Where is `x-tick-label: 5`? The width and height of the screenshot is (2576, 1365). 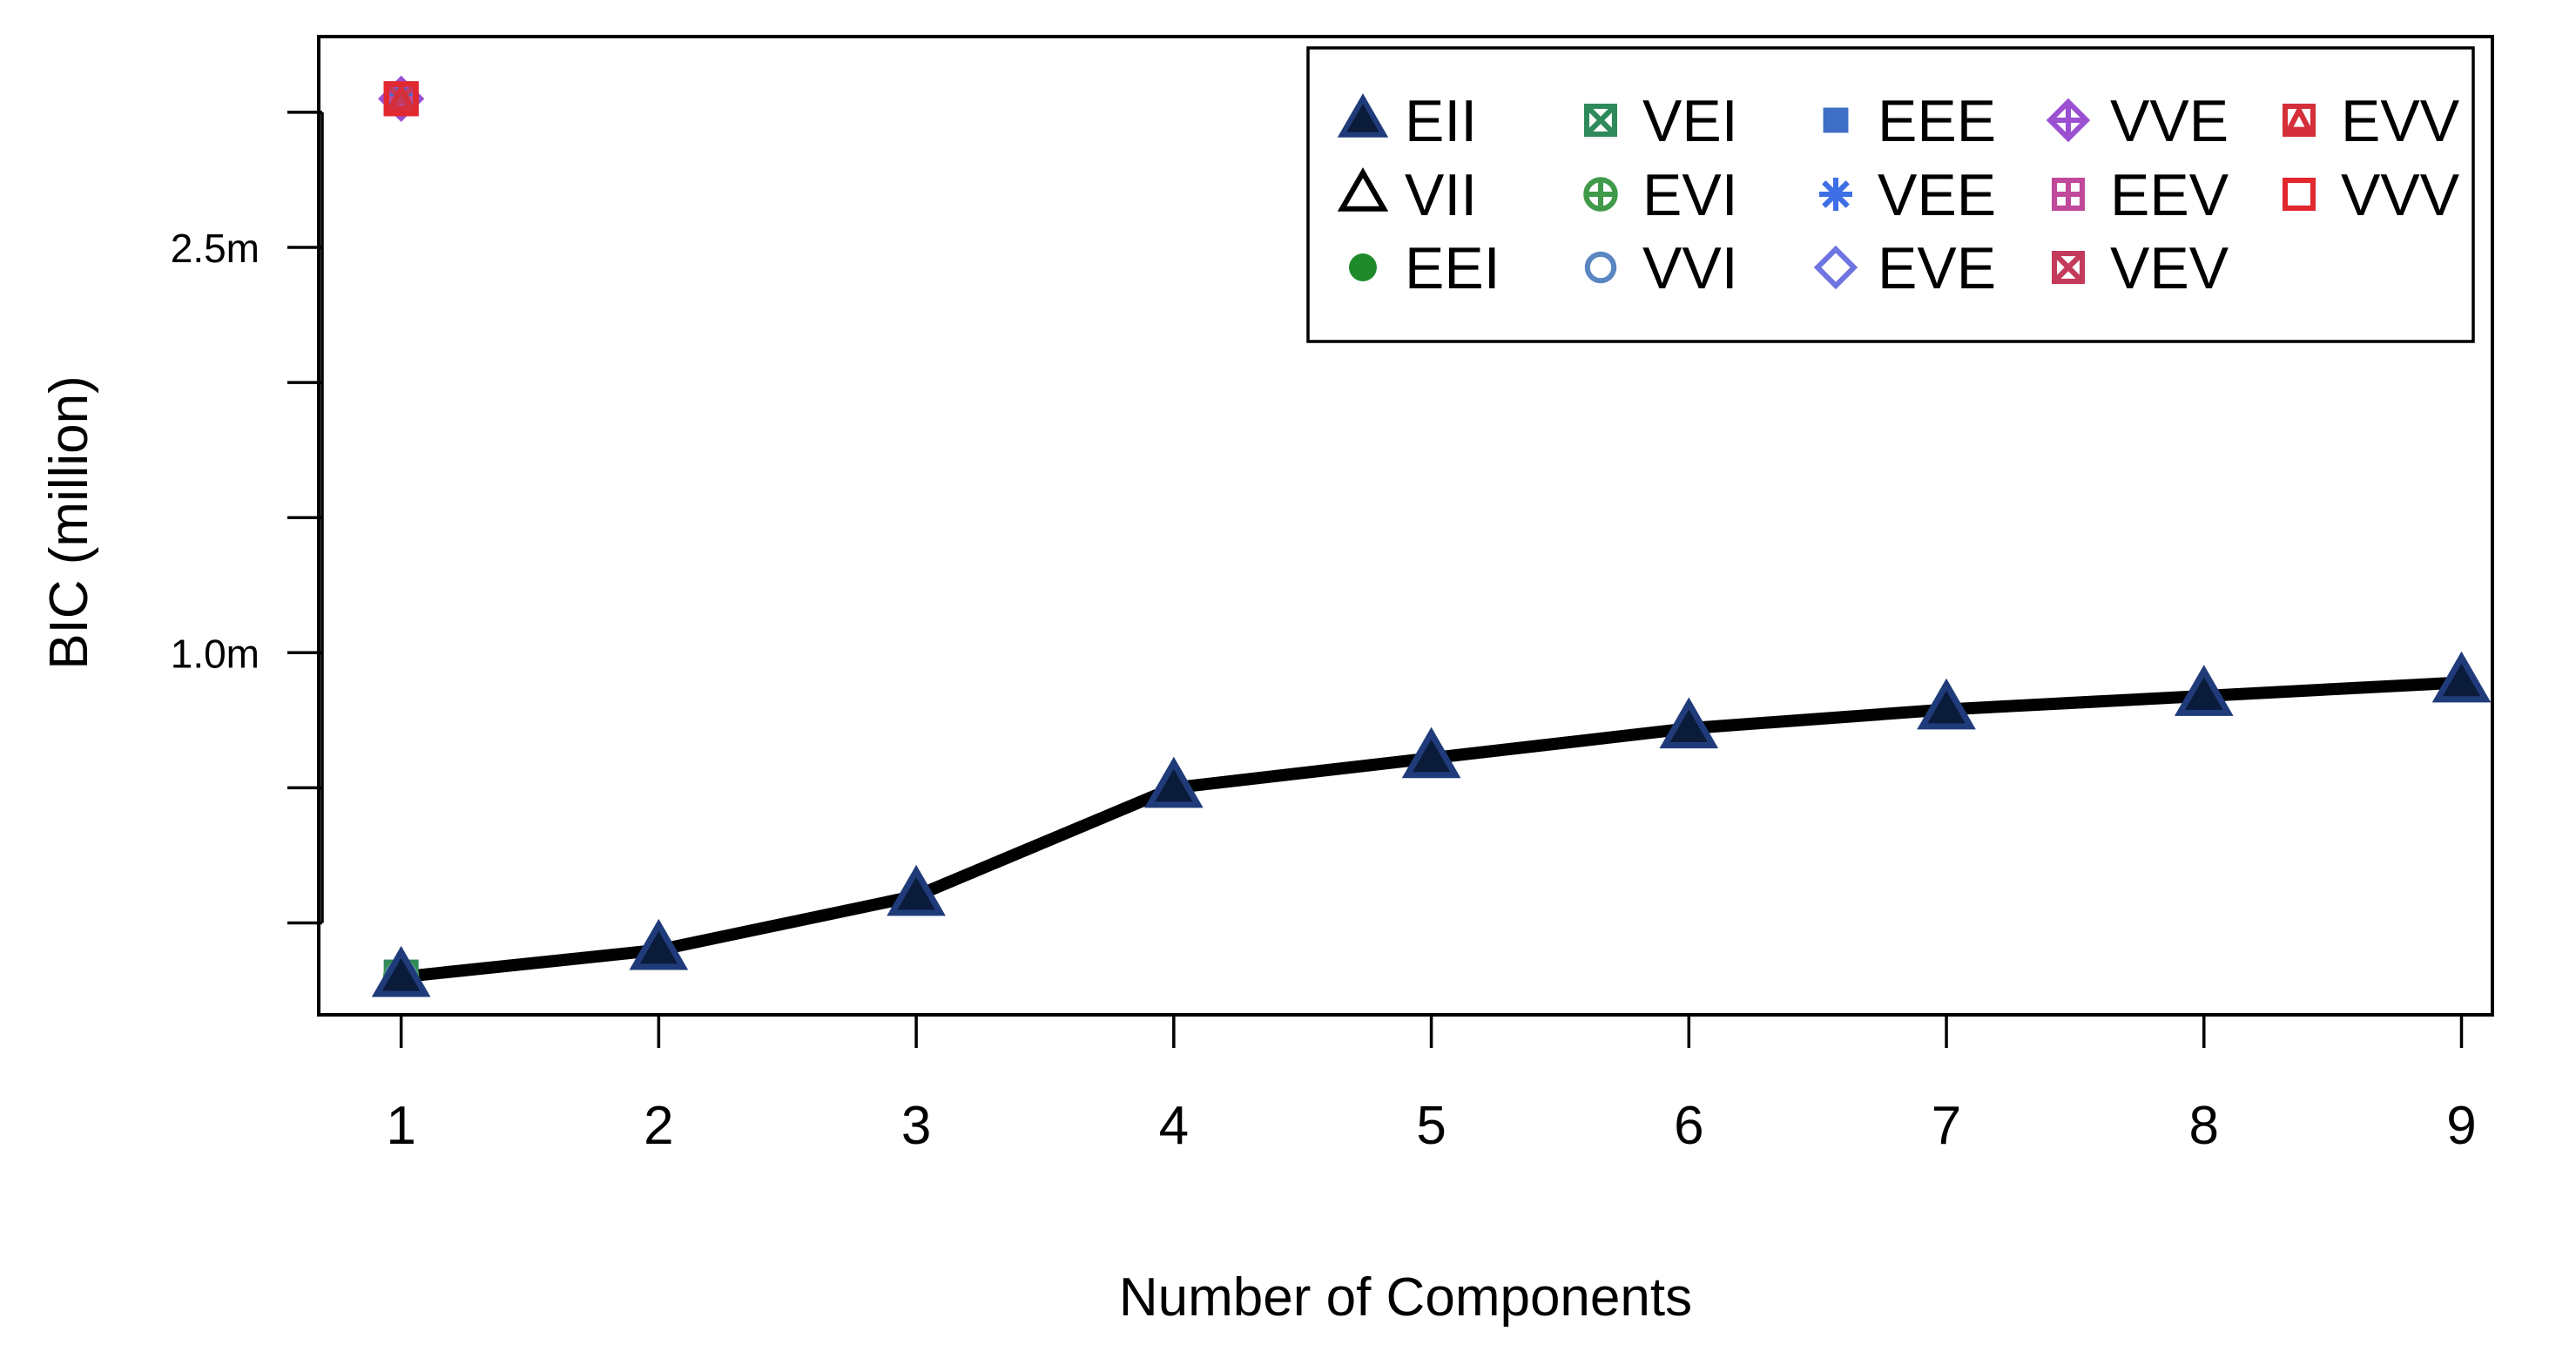
x-tick-label: 5 is located at coordinates (1431, 1126).